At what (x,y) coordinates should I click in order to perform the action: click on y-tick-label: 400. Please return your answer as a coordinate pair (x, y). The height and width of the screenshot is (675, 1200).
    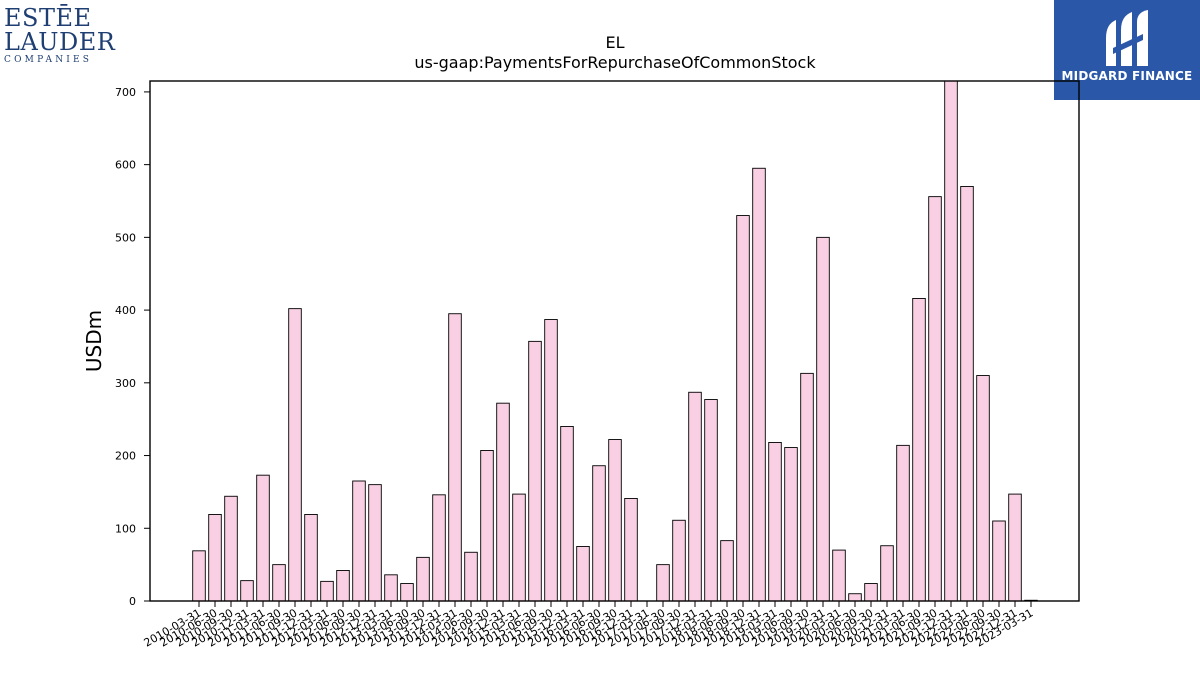
    Looking at the image, I should click on (125, 310).